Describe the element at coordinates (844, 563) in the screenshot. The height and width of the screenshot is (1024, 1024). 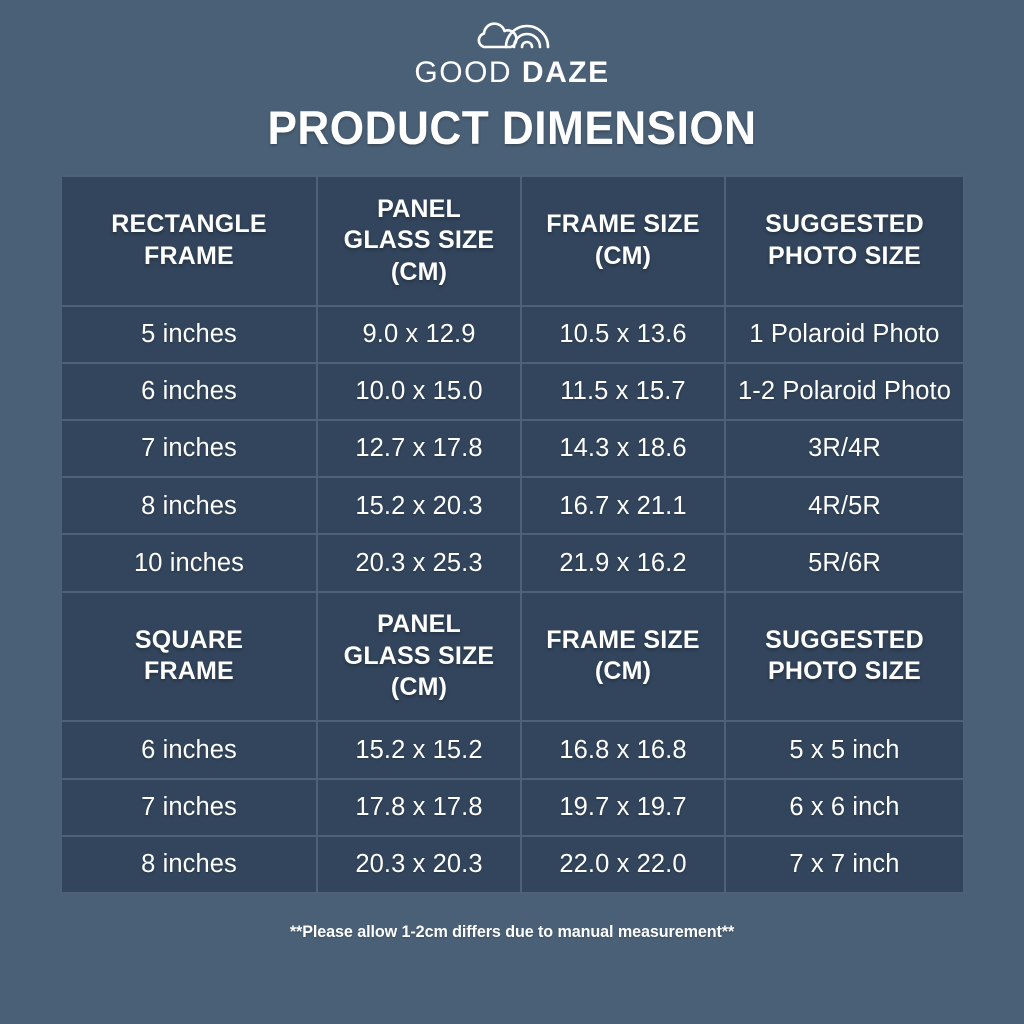
I see `cell-suggested-photo-size: 5R/6R` at that location.